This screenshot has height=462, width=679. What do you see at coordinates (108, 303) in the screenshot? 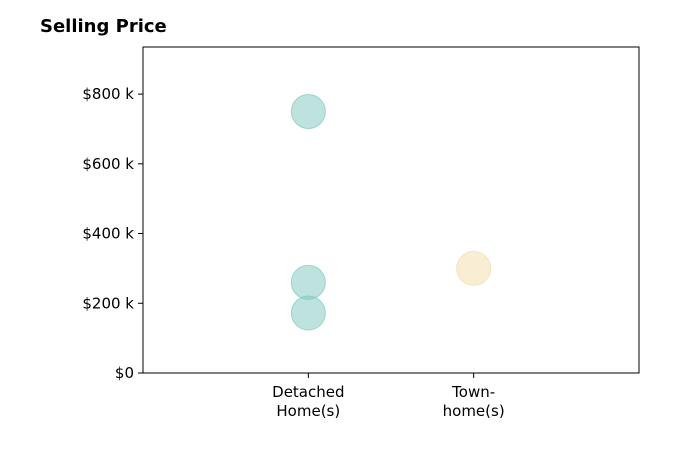
I see `y-tick-label: $200 k` at bounding box center [108, 303].